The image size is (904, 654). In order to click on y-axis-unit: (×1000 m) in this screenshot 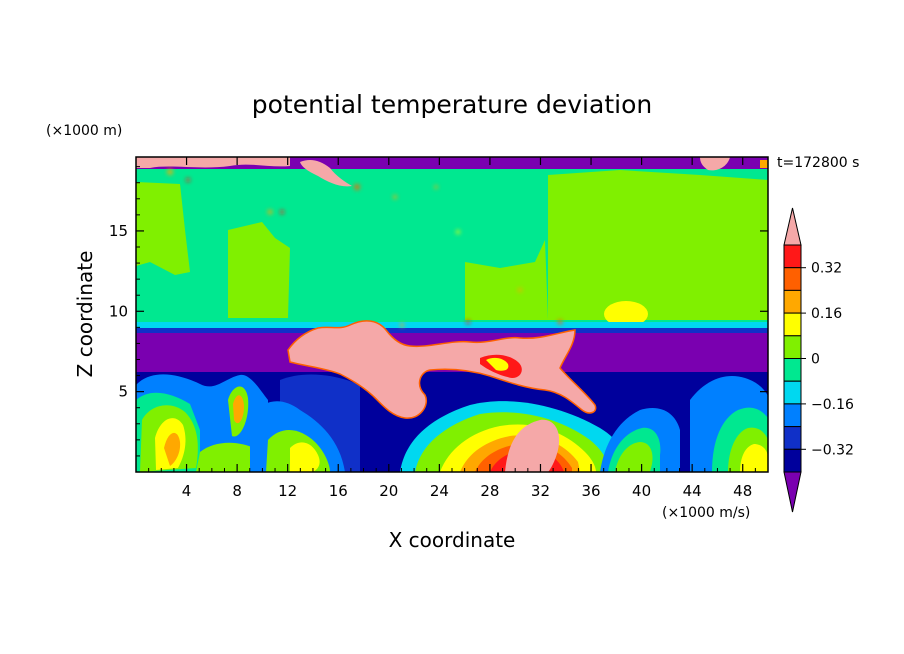, I will do `click(84, 131)`.